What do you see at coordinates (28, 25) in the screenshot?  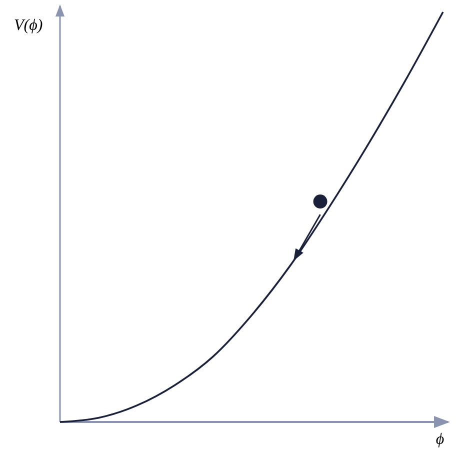 I see `y-axis-title: V(ϕ)` at bounding box center [28, 25].